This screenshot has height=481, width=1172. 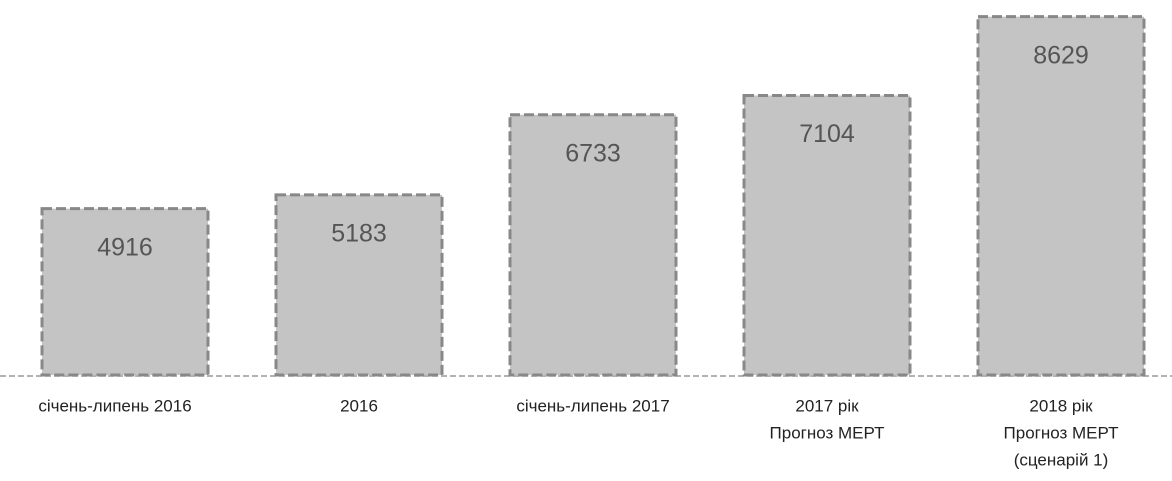 What do you see at coordinates (592, 405) in the screenshot?
I see `x-tick-label: січень-липень 2017` at bounding box center [592, 405].